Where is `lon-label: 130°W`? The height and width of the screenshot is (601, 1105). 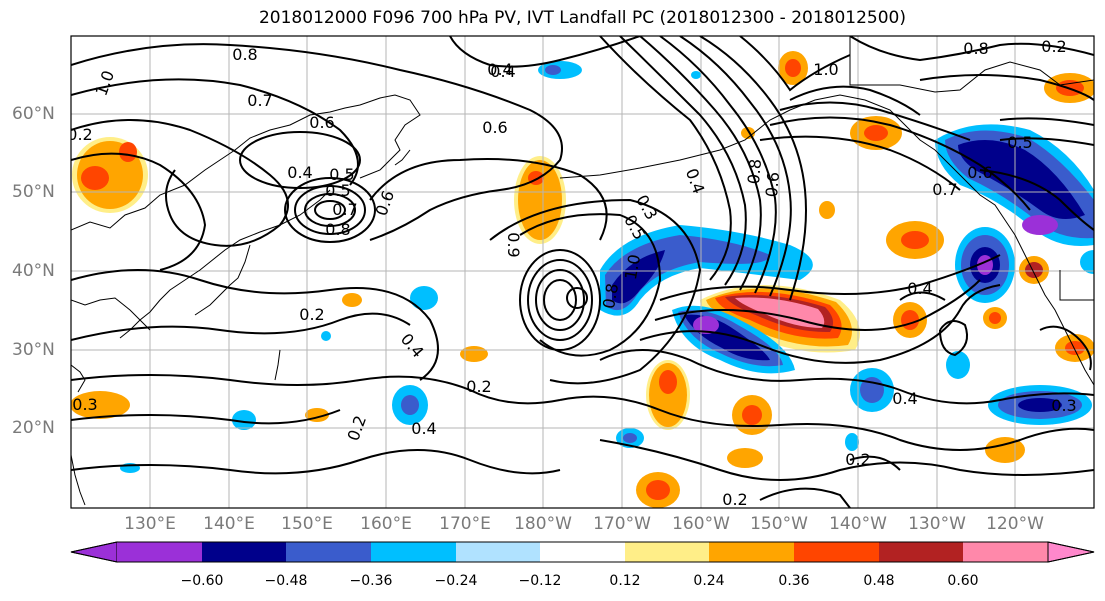 lon-label: 130°W is located at coordinates (937, 524).